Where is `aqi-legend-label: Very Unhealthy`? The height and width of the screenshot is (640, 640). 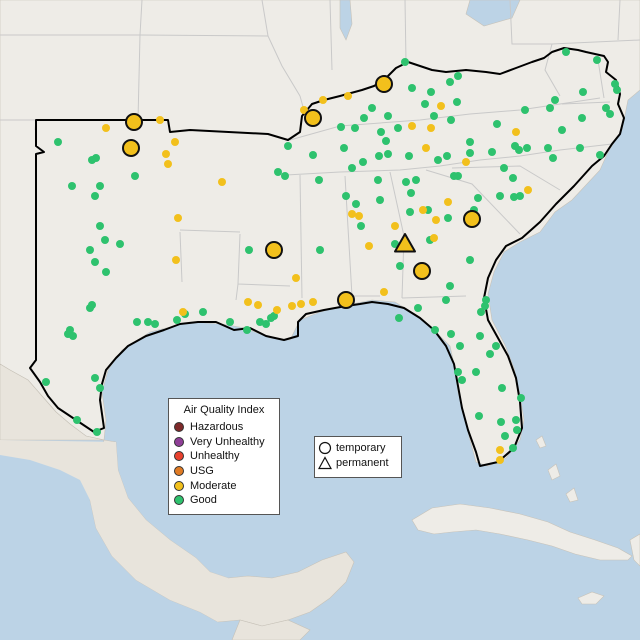 aqi-legend-label: Very Unhealthy is located at coordinates (227, 441).